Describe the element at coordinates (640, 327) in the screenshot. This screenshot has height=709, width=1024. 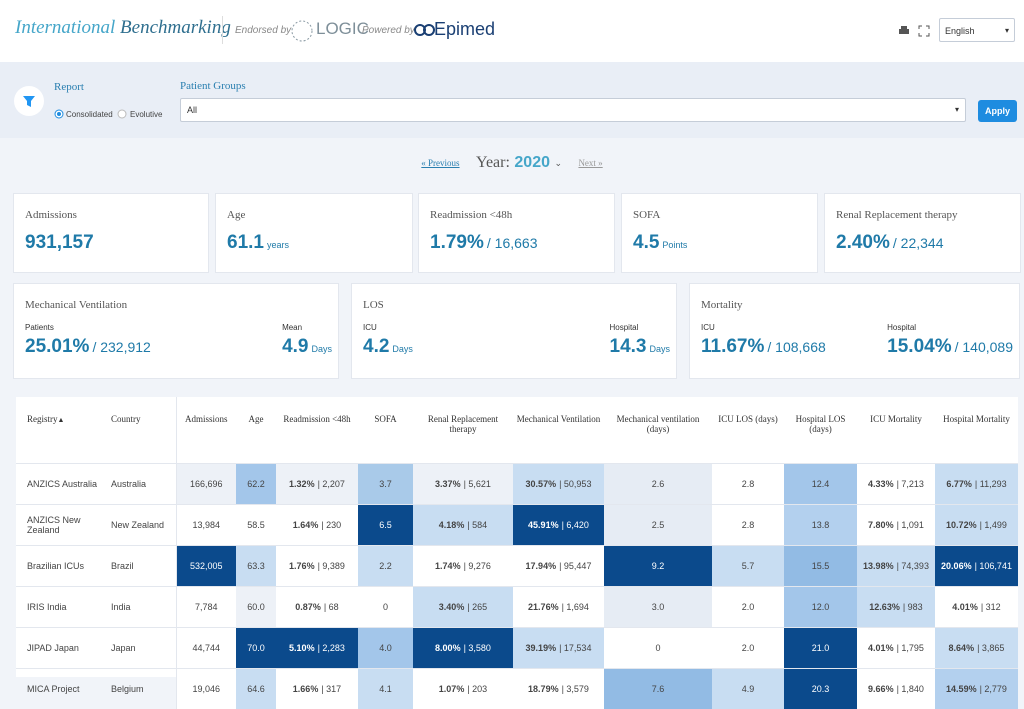
I see `item-label: Hospital` at that location.